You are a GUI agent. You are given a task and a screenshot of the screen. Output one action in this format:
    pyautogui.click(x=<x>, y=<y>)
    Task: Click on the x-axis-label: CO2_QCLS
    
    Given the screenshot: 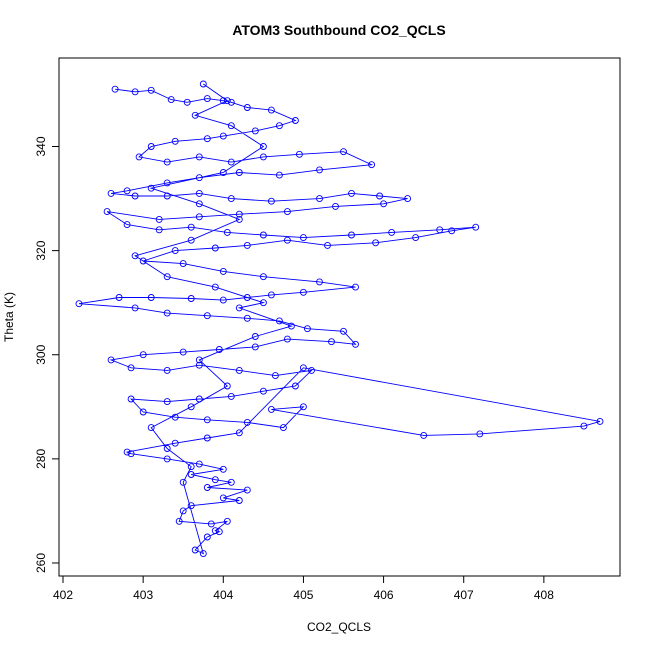 What is the action you would take?
    pyautogui.click(x=339, y=627)
    